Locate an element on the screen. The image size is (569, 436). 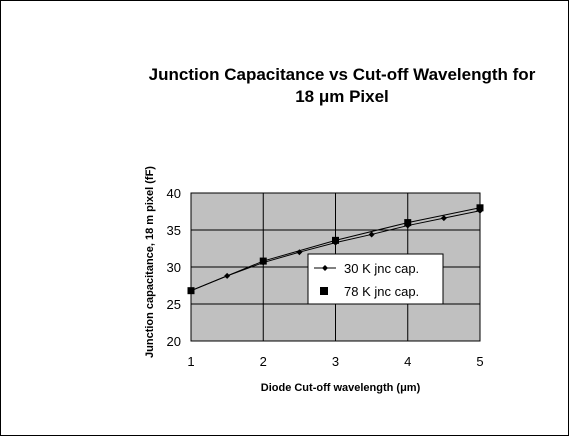
legend-box is located at coordinates (375, 279).